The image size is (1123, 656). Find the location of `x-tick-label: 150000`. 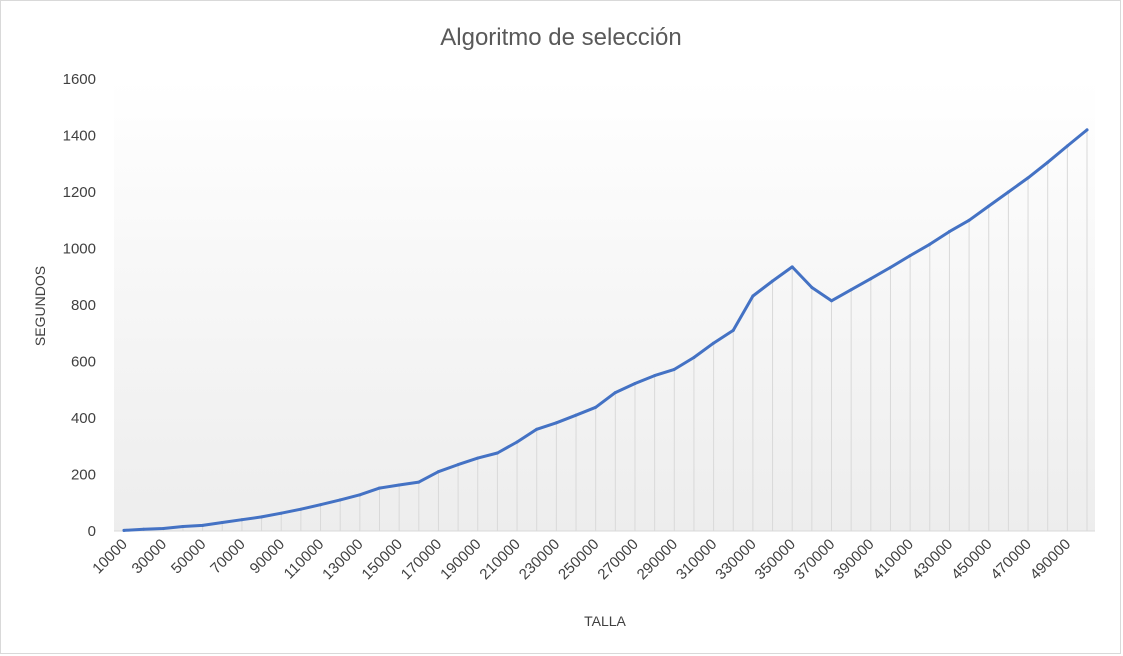

x-tick-label: 150000 is located at coordinates (382, 559).